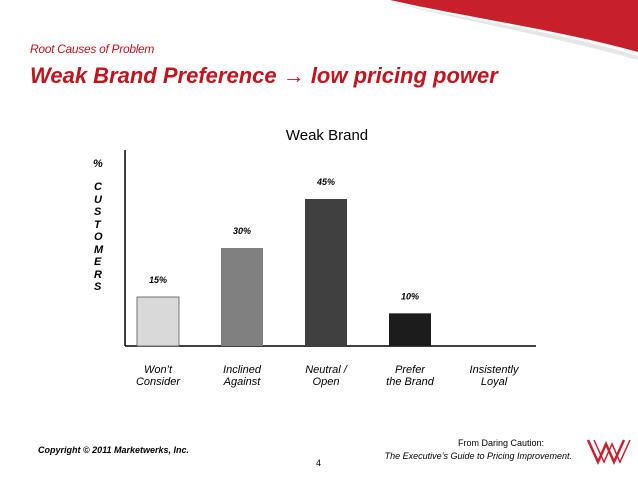 This screenshot has width=638, height=478. What do you see at coordinates (92, 49) in the screenshot?
I see `kicker: Root Causes of Problem` at bounding box center [92, 49].